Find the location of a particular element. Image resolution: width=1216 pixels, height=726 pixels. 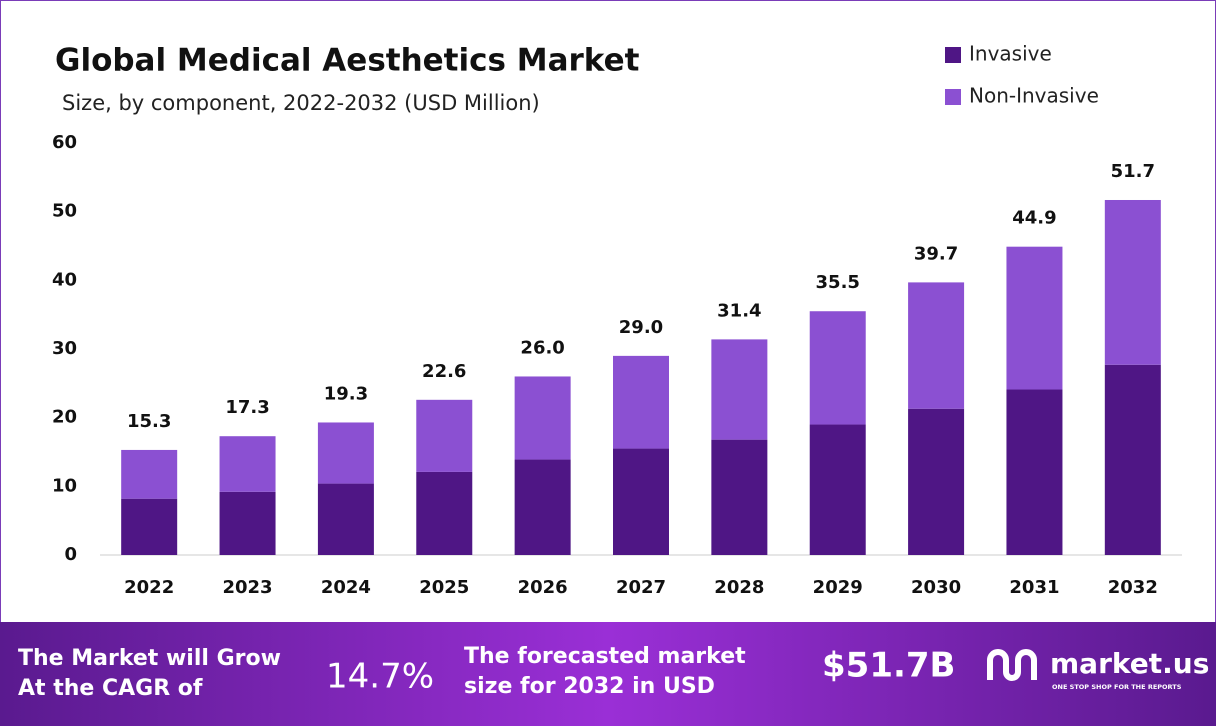

x-tick-label: 2028 is located at coordinates (739, 587).